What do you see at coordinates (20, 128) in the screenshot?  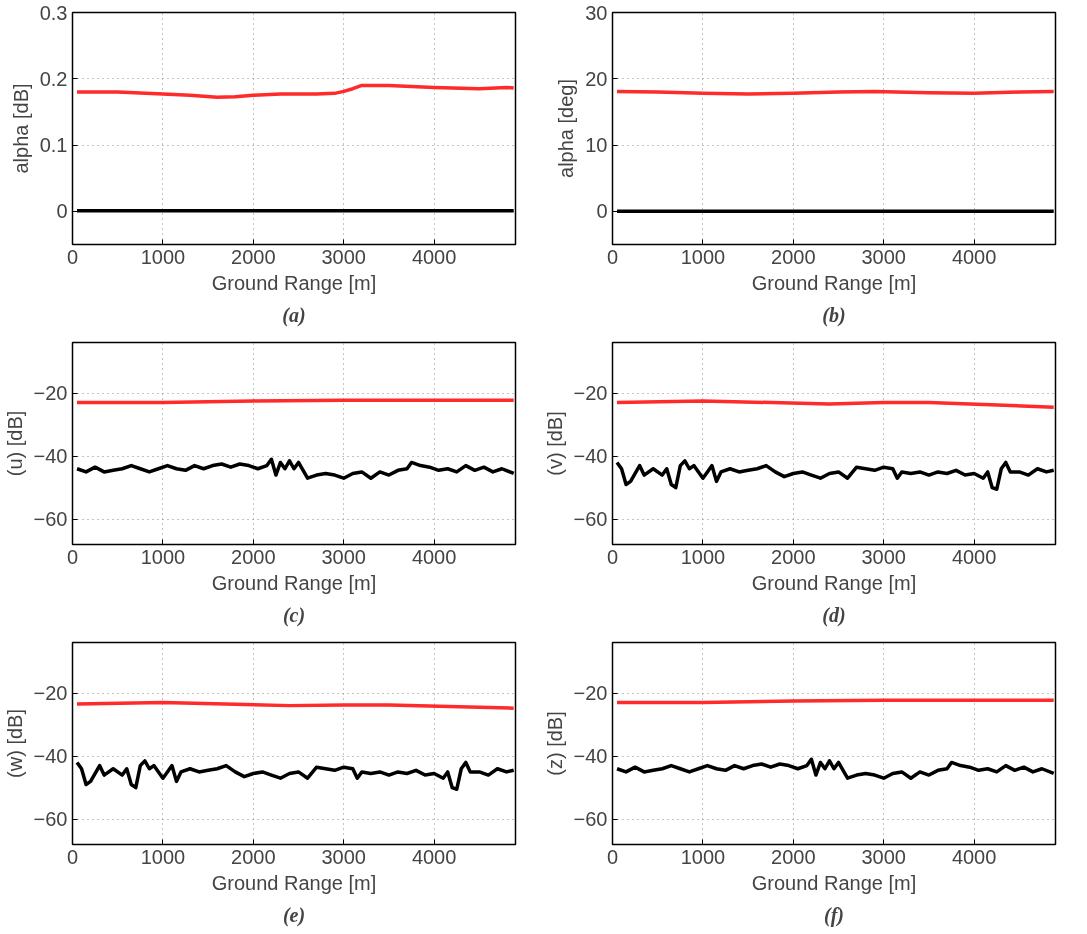 I see `y-axis-title: alpha [dB]` at bounding box center [20, 128].